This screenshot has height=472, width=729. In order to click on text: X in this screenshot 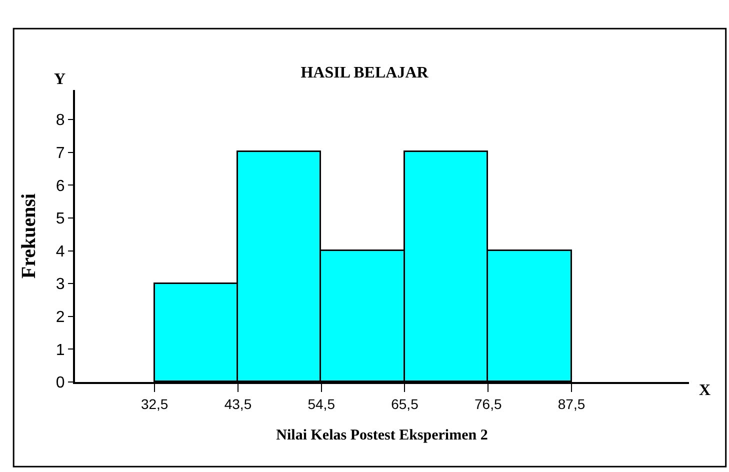, I will do `click(705, 390)`.